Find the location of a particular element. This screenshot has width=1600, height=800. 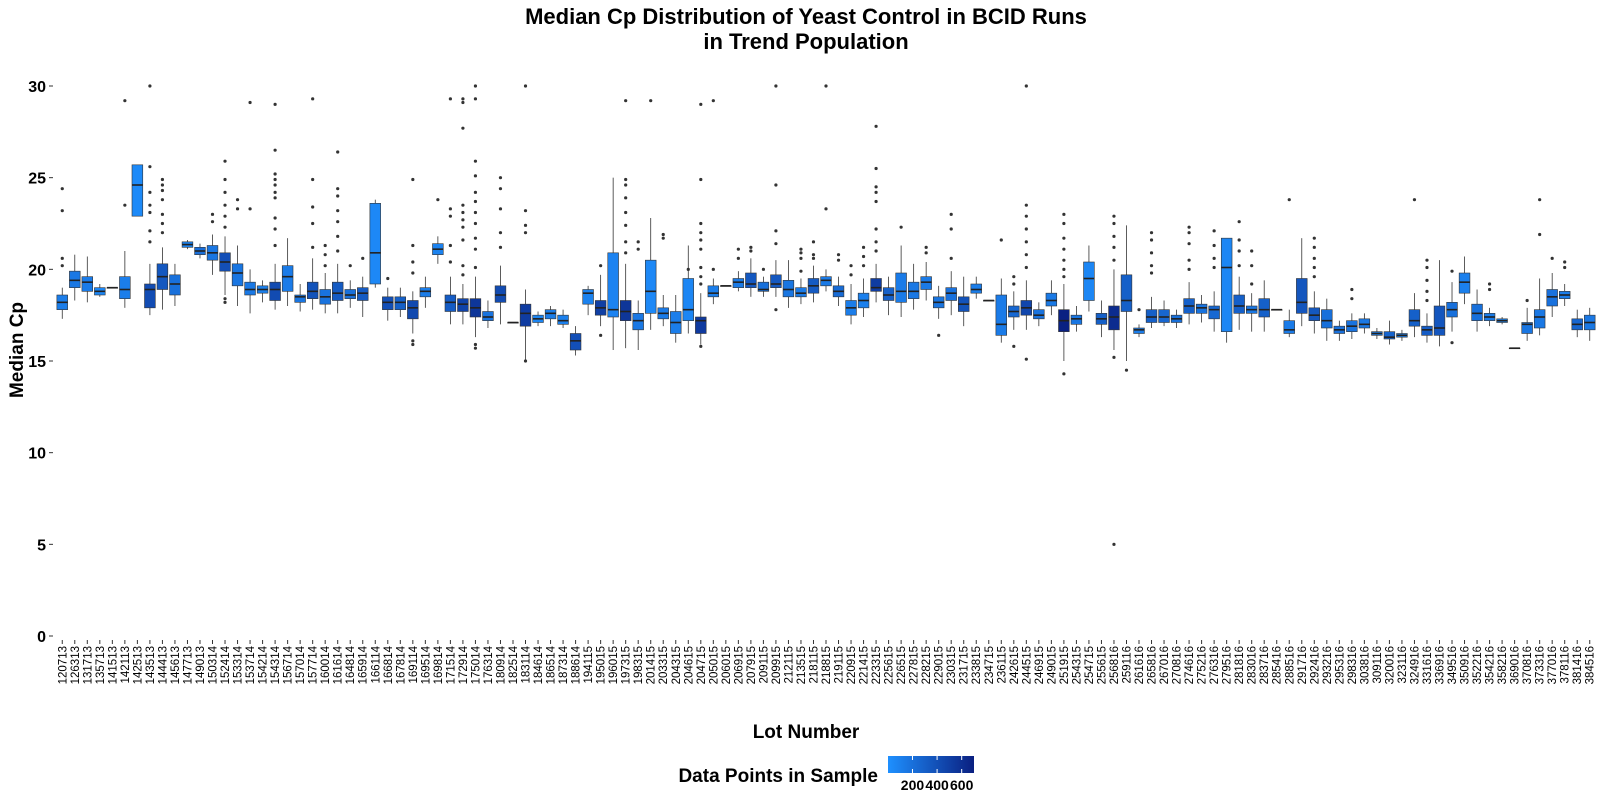

y-tick-label: 10 is located at coordinates (37, 454).